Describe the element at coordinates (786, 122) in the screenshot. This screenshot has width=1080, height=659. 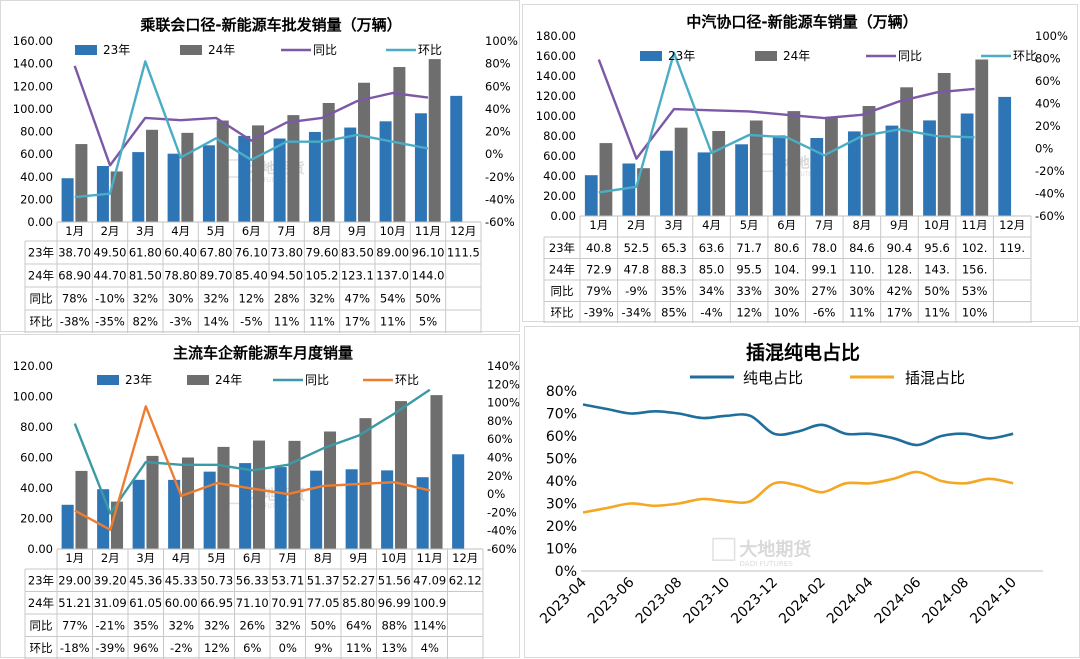
I see `line-环比` at that location.